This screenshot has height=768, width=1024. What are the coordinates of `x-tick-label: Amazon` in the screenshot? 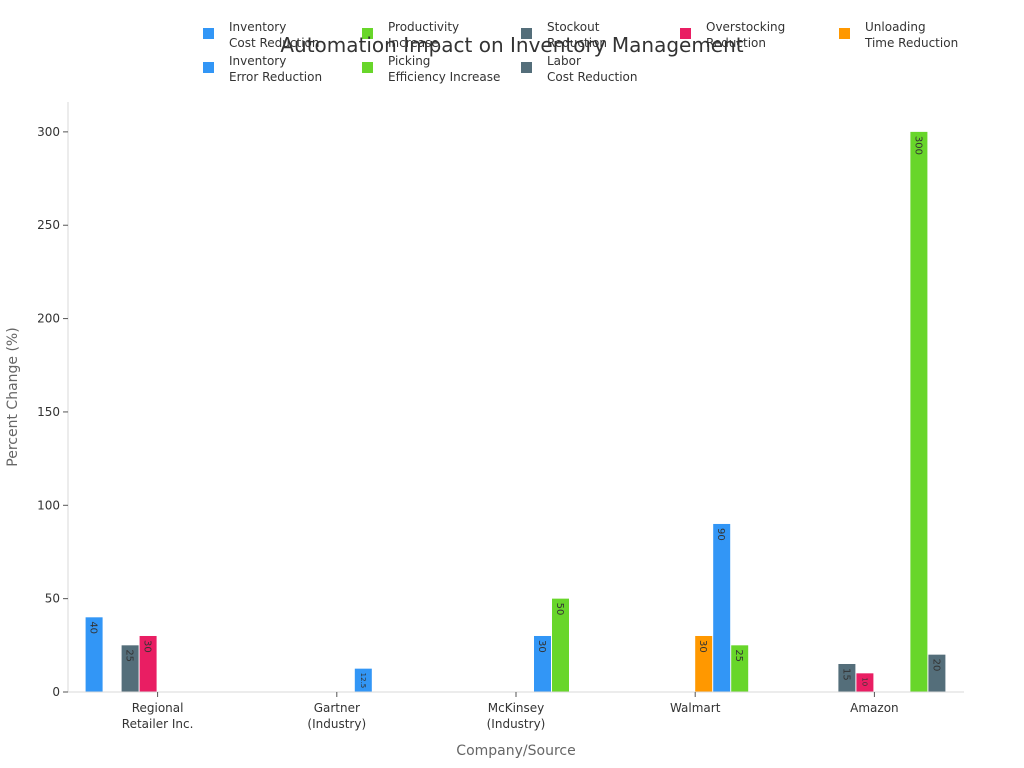 It's located at (874, 708).